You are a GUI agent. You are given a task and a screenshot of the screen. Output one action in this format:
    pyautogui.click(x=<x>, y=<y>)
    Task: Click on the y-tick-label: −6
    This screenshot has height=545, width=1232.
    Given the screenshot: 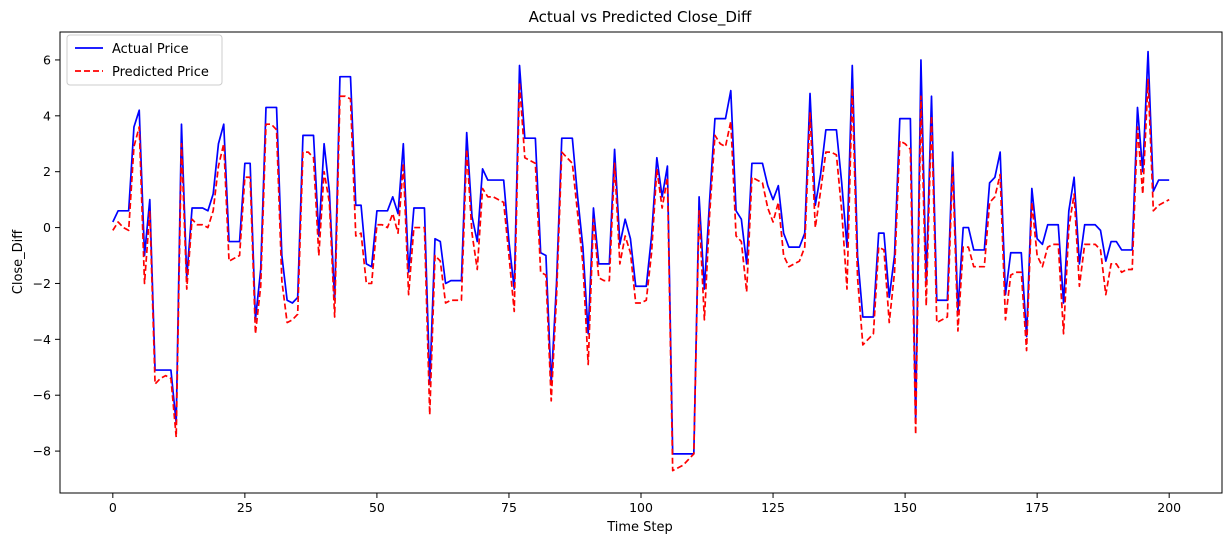 What is the action you would take?
    pyautogui.click(x=42, y=395)
    